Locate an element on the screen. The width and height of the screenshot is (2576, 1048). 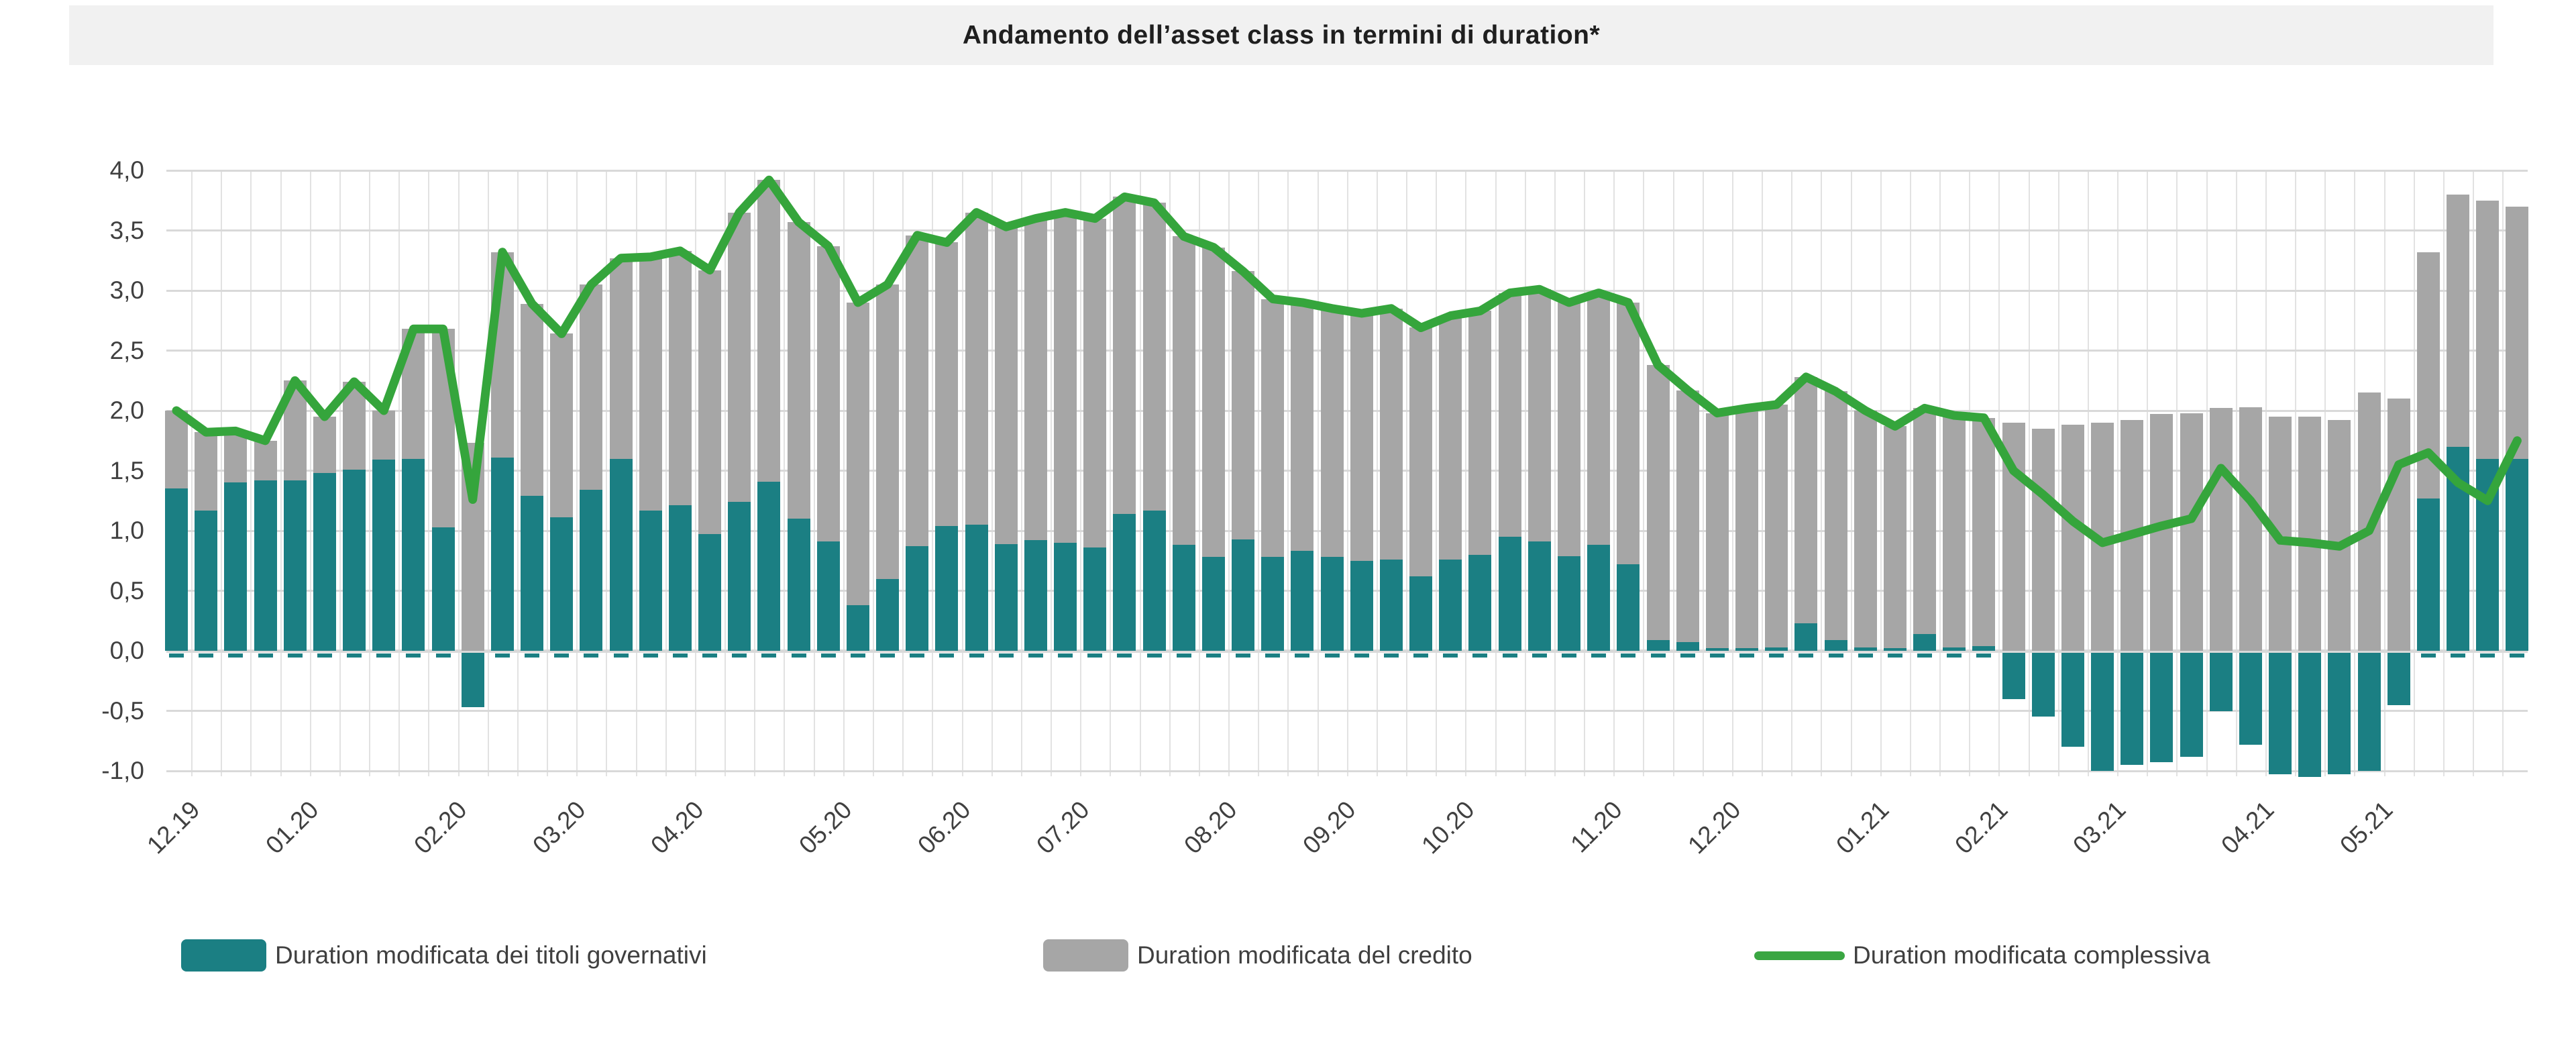
legend-swatch-credit is located at coordinates (1085, 955).